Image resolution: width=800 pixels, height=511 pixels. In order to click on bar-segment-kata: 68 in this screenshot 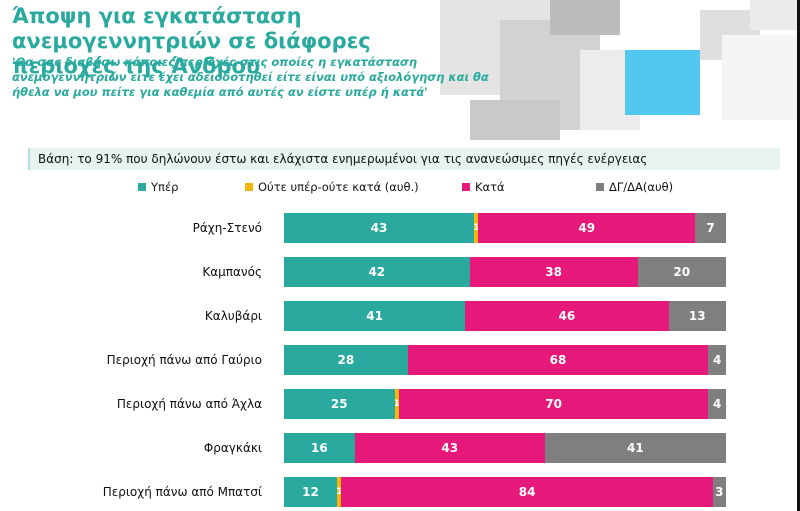, I will do `click(558, 360)`.